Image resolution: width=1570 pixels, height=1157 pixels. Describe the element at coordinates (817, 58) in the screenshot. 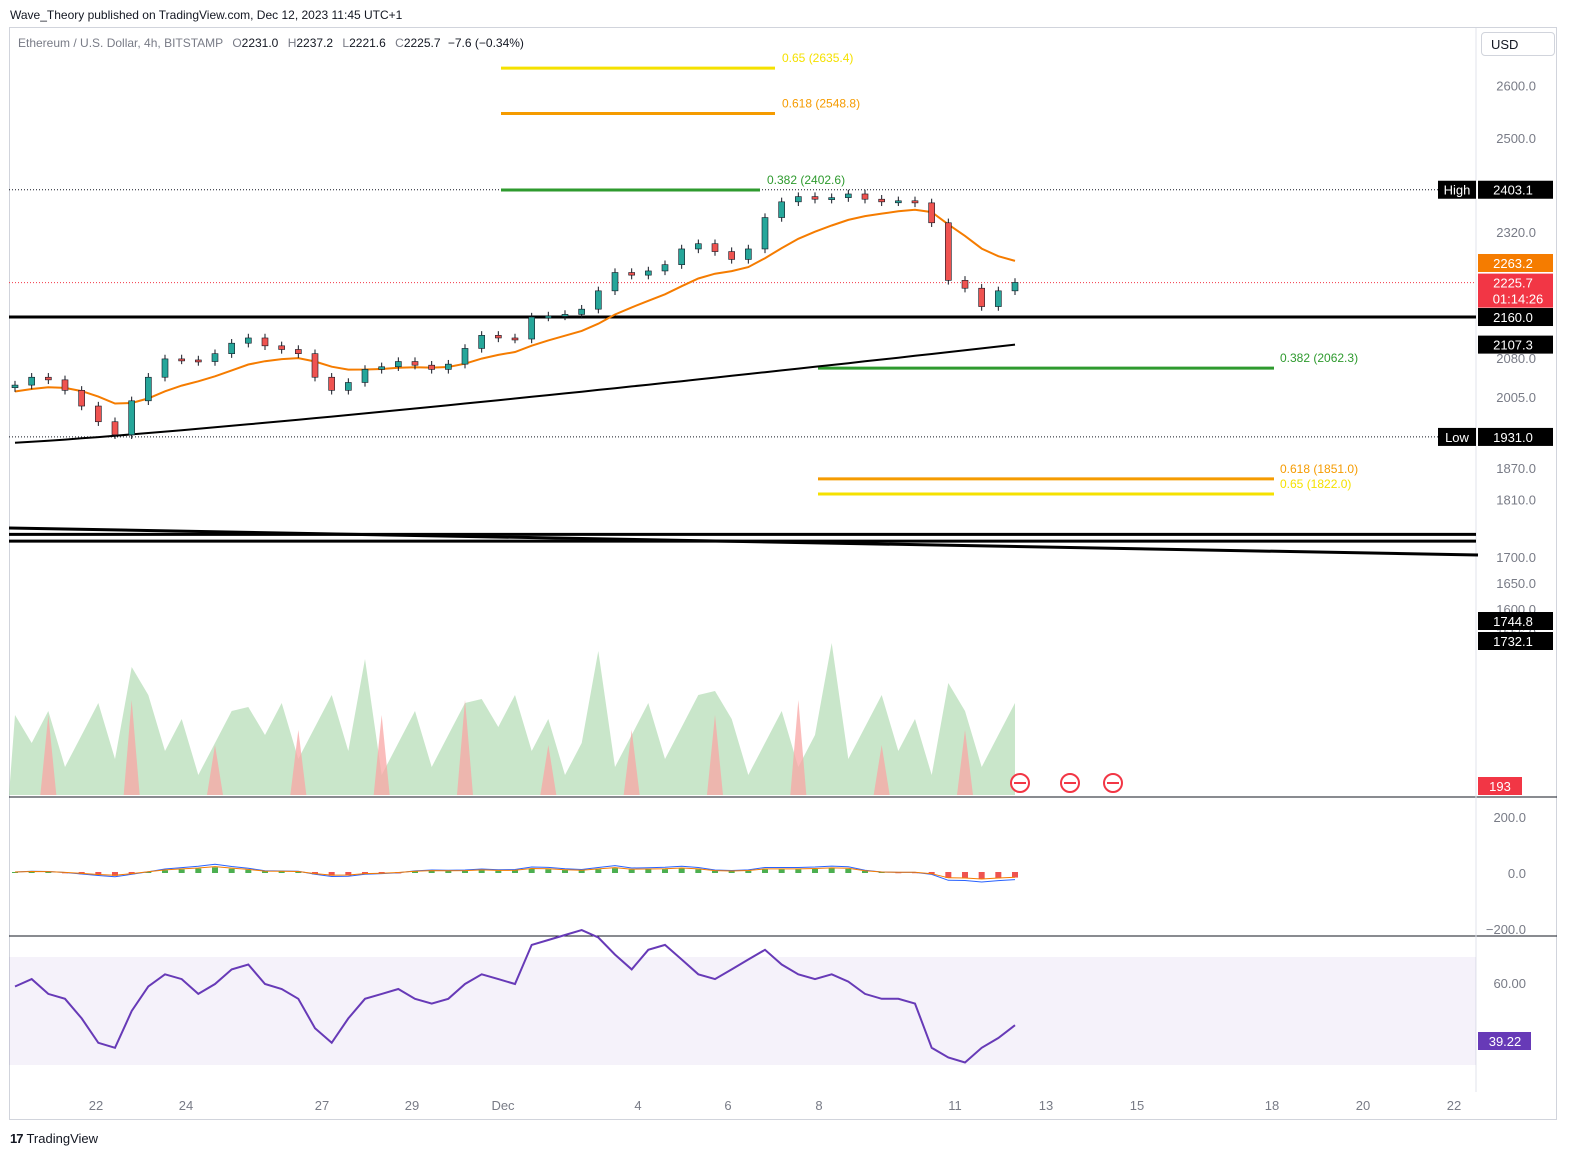

I see `fib-level-label: 0.65 (2635.4)` at that location.